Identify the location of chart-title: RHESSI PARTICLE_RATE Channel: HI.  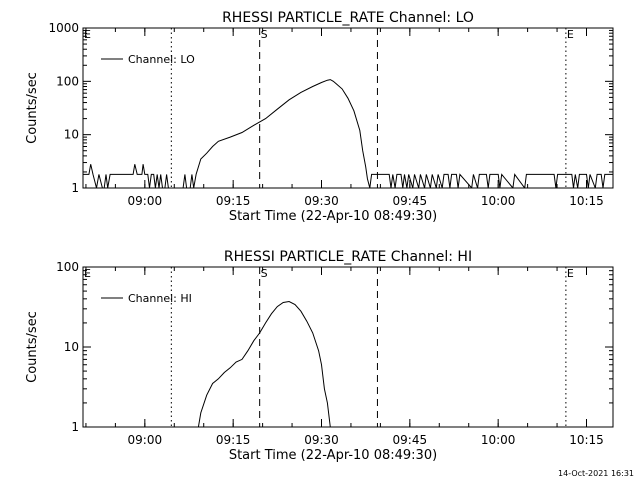
(348, 257).